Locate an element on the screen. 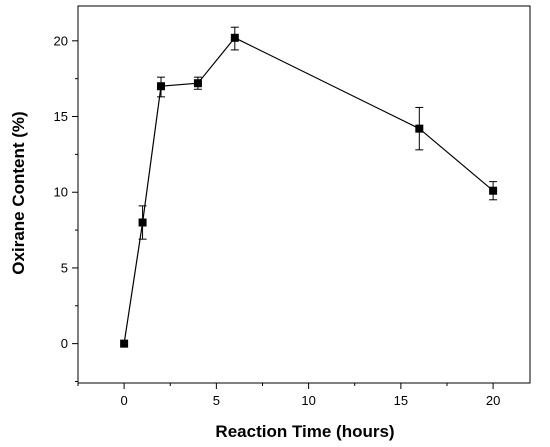 Image resolution: width=550 pixels, height=447 pixels. x-tick-label: 0 is located at coordinates (124, 400).